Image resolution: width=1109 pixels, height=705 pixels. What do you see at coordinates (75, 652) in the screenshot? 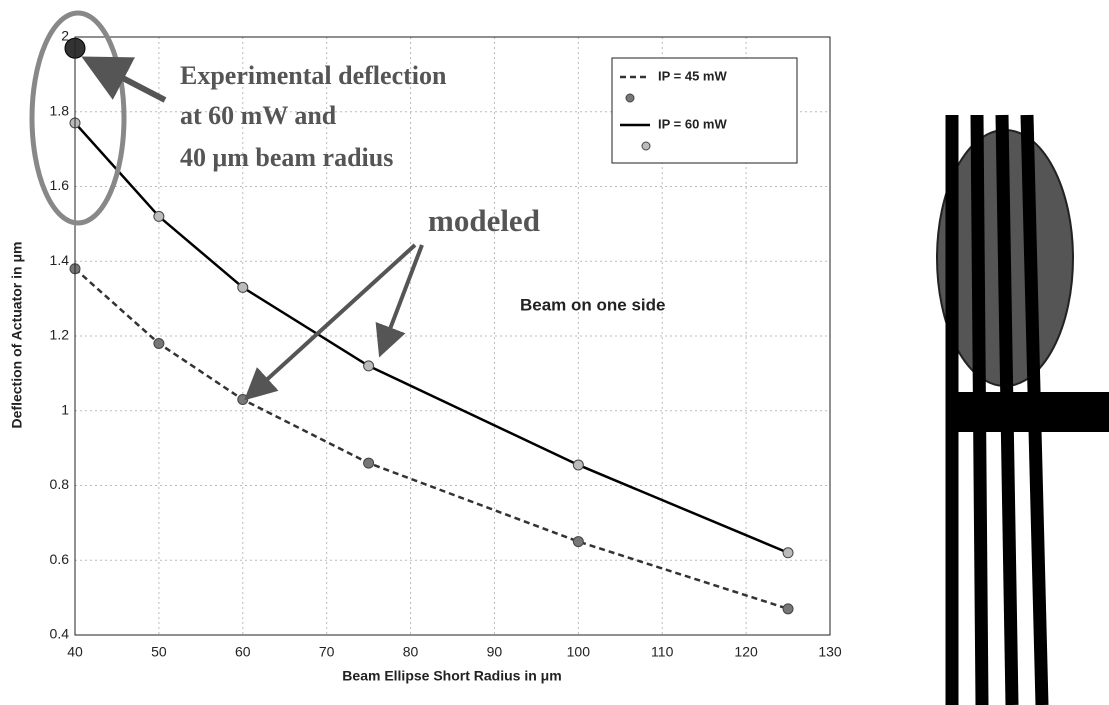
I see `x-tick-label: 40` at bounding box center [75, 652].